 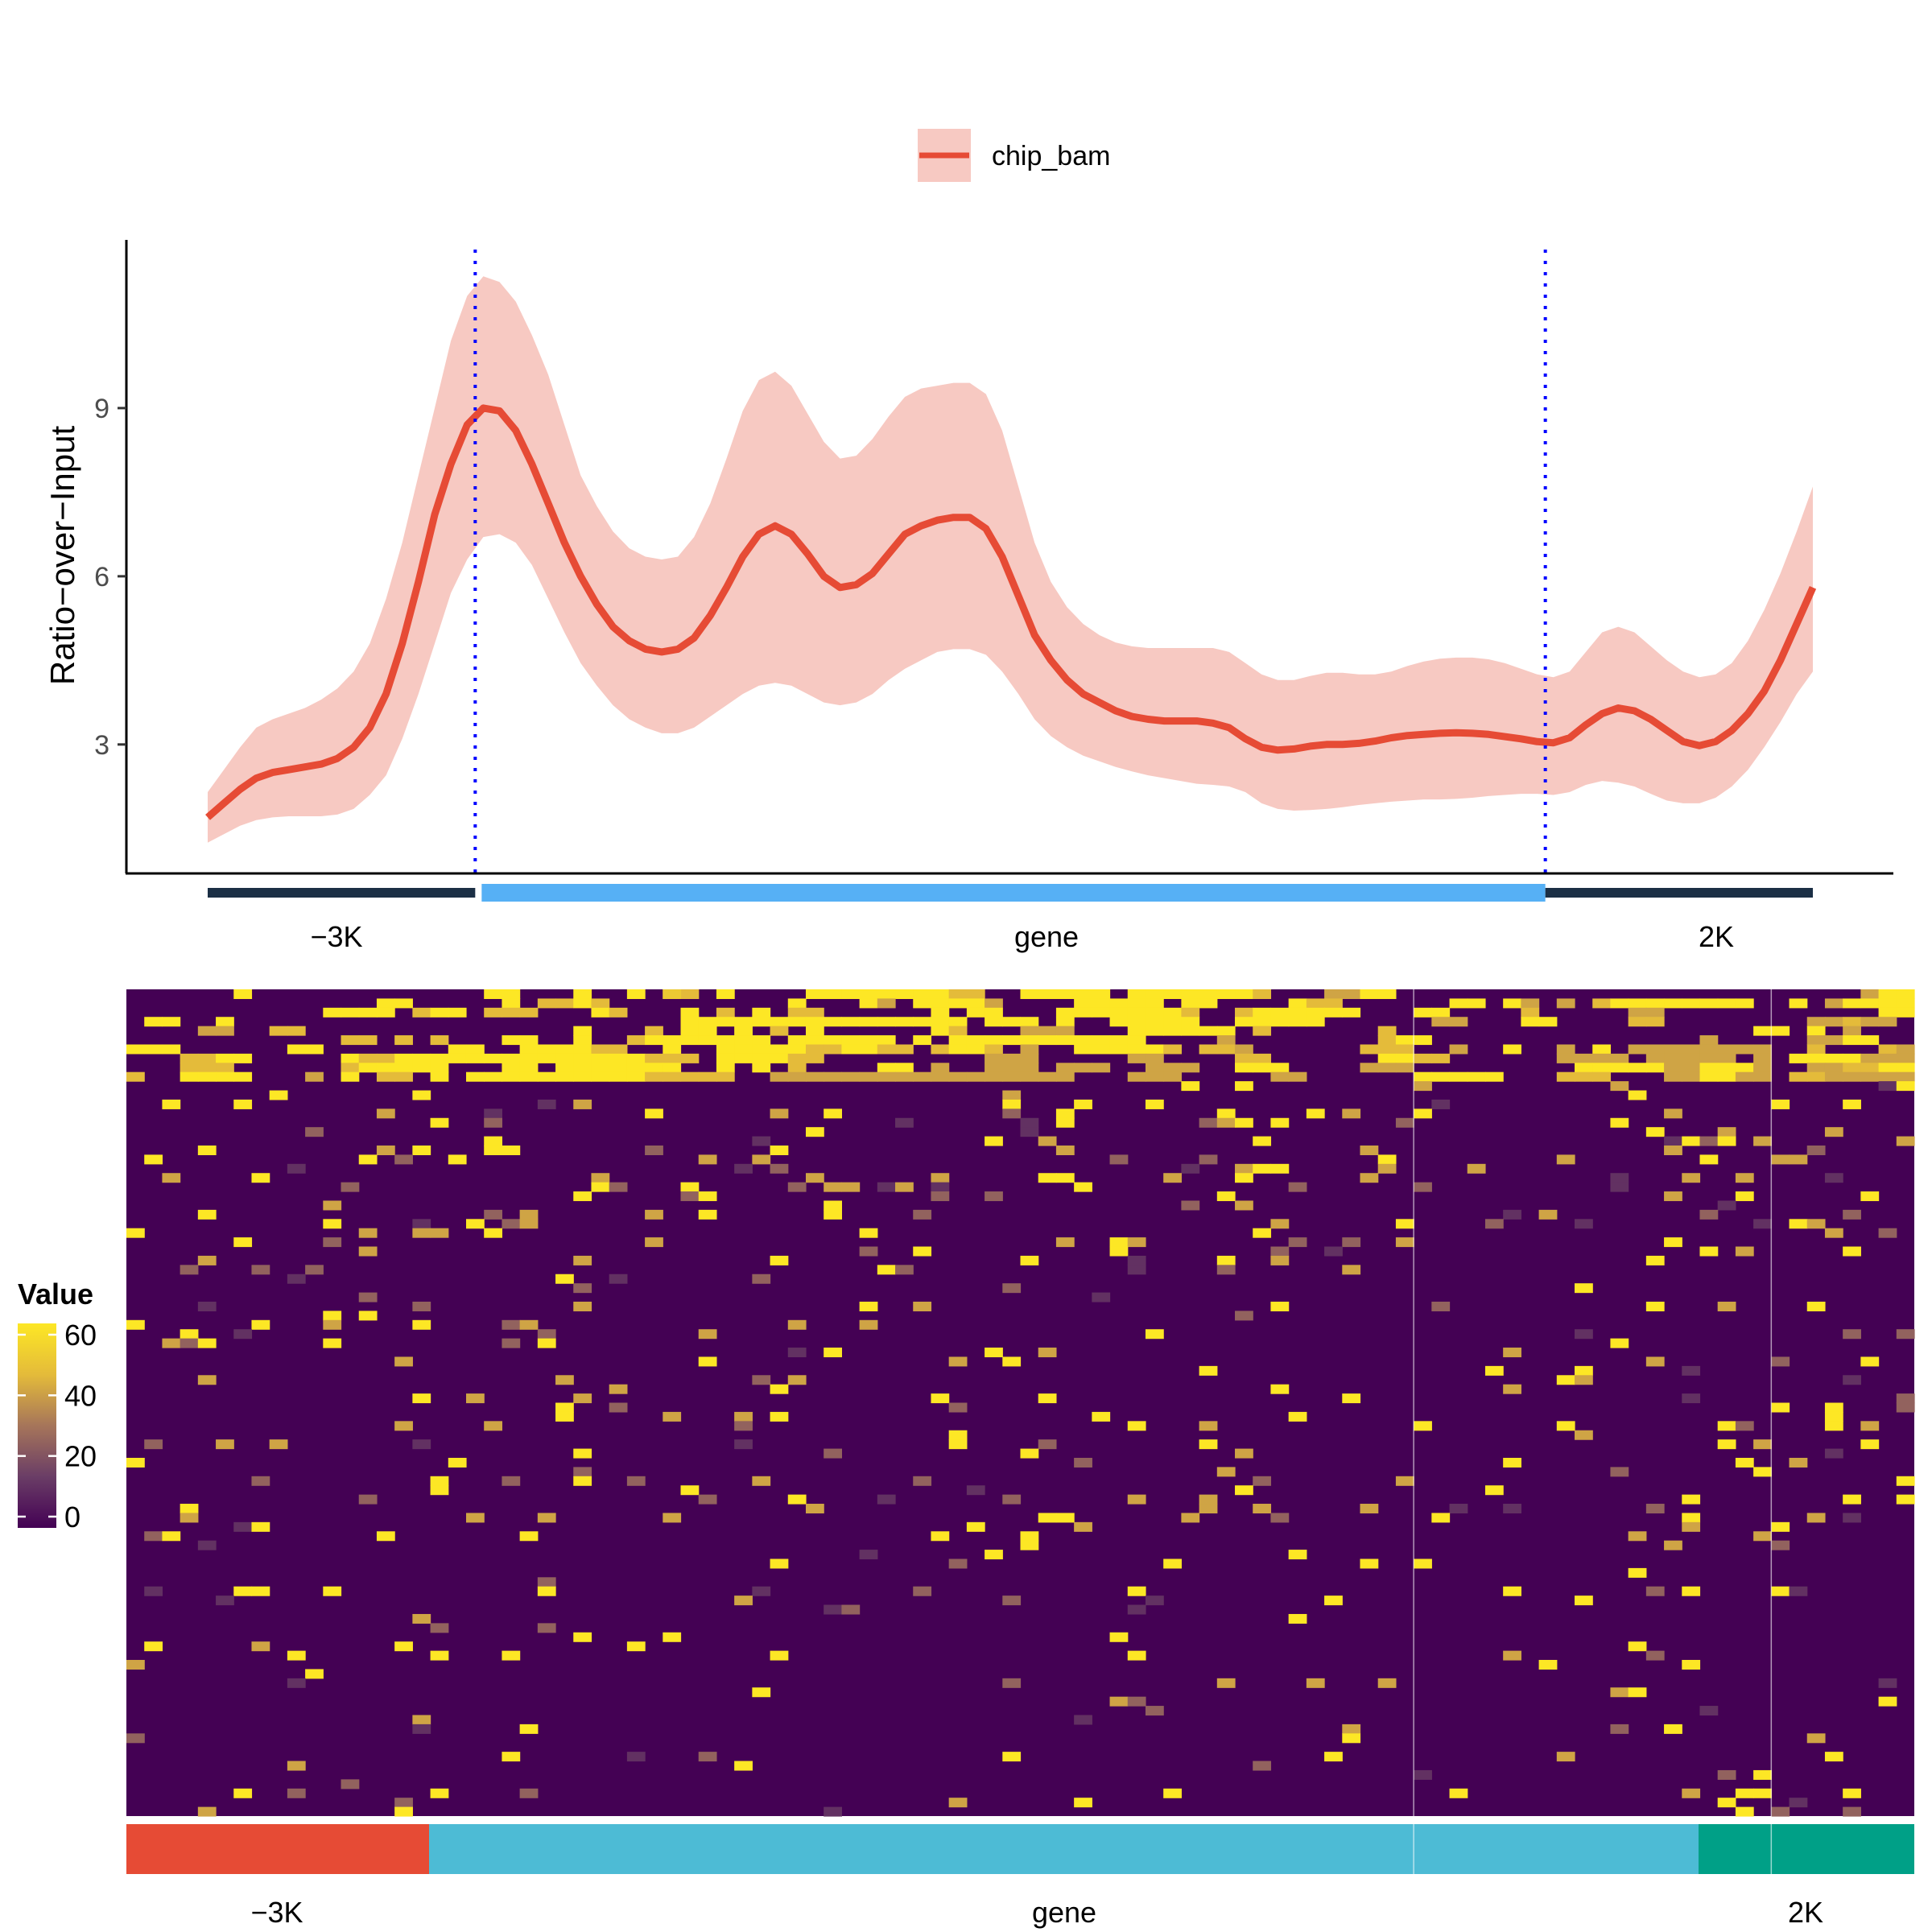 What do you see at coordinates (110, 577) in the screenshot?
I see `y-axis-ticks: 3 6 9` at bounding box center [110, 577].